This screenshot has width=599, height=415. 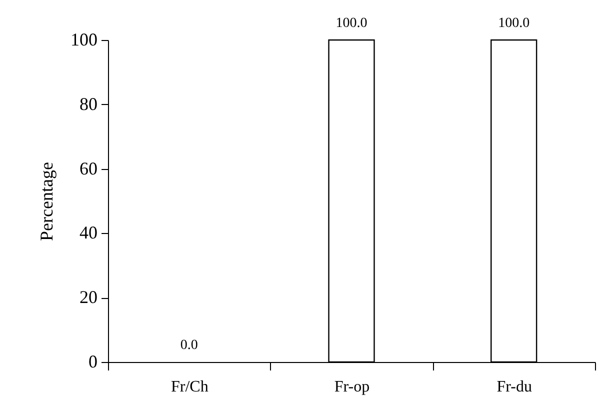 I want to click on y-tick-label: 40, so click(x=89, y=232).